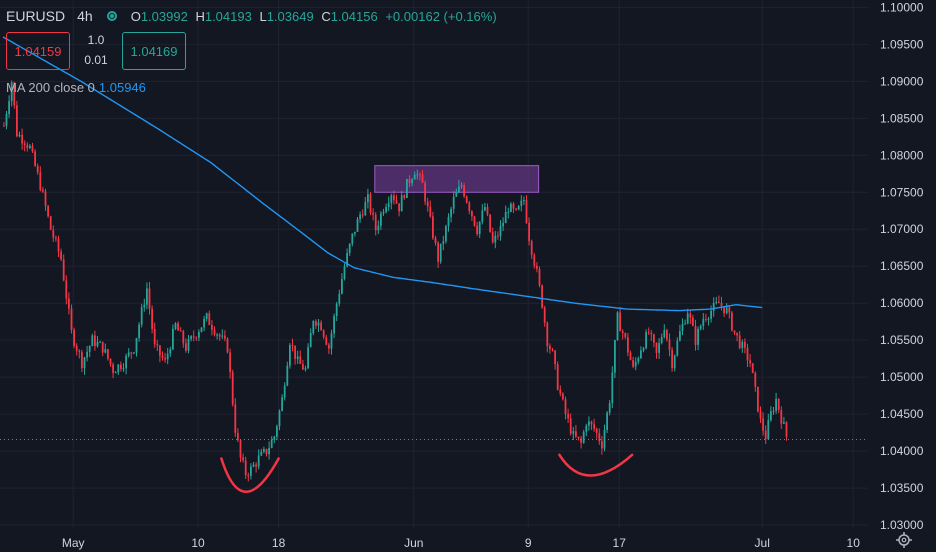  What do you see at coordinates (902, 7) in the screenshot?
I see `y-tick-label: 1.10000` at bounding box center [902, 7].